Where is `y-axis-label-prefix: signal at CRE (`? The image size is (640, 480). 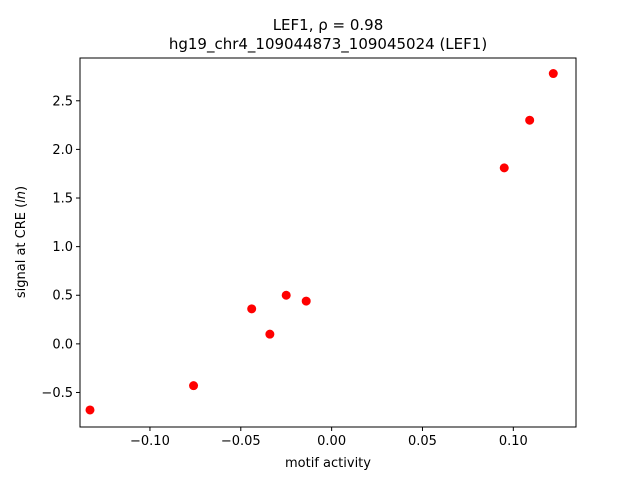
y-axis-label-prefix: signal at CRE ( is located at coordinates (21, 250).